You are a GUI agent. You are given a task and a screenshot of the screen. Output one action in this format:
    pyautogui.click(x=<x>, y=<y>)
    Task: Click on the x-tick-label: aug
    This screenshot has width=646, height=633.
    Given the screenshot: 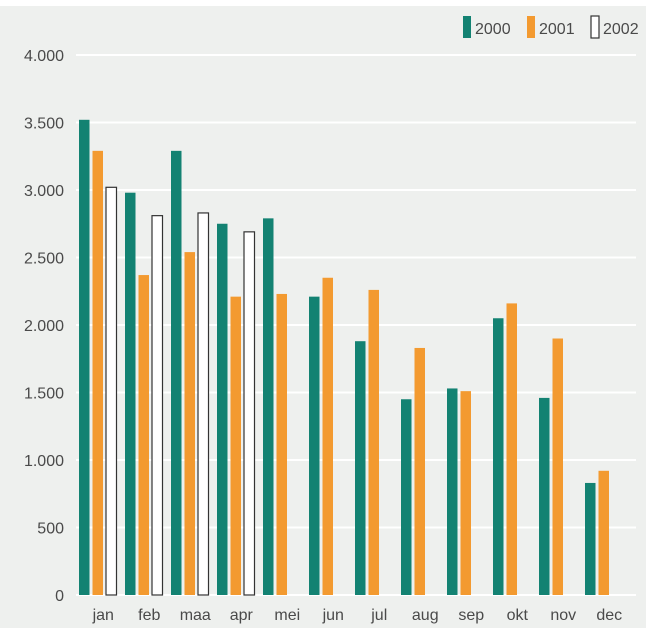 What is the action you would take?
    pyautogui.click(x=425, y=615)
    